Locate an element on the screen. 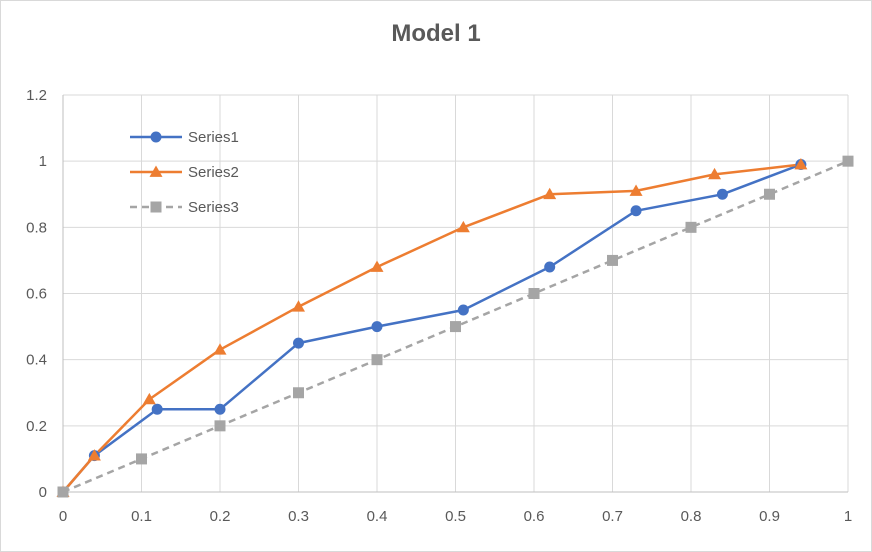 The image size is (872, 552). legend-label-series2: Series2 is located at coordinates (213, 172).